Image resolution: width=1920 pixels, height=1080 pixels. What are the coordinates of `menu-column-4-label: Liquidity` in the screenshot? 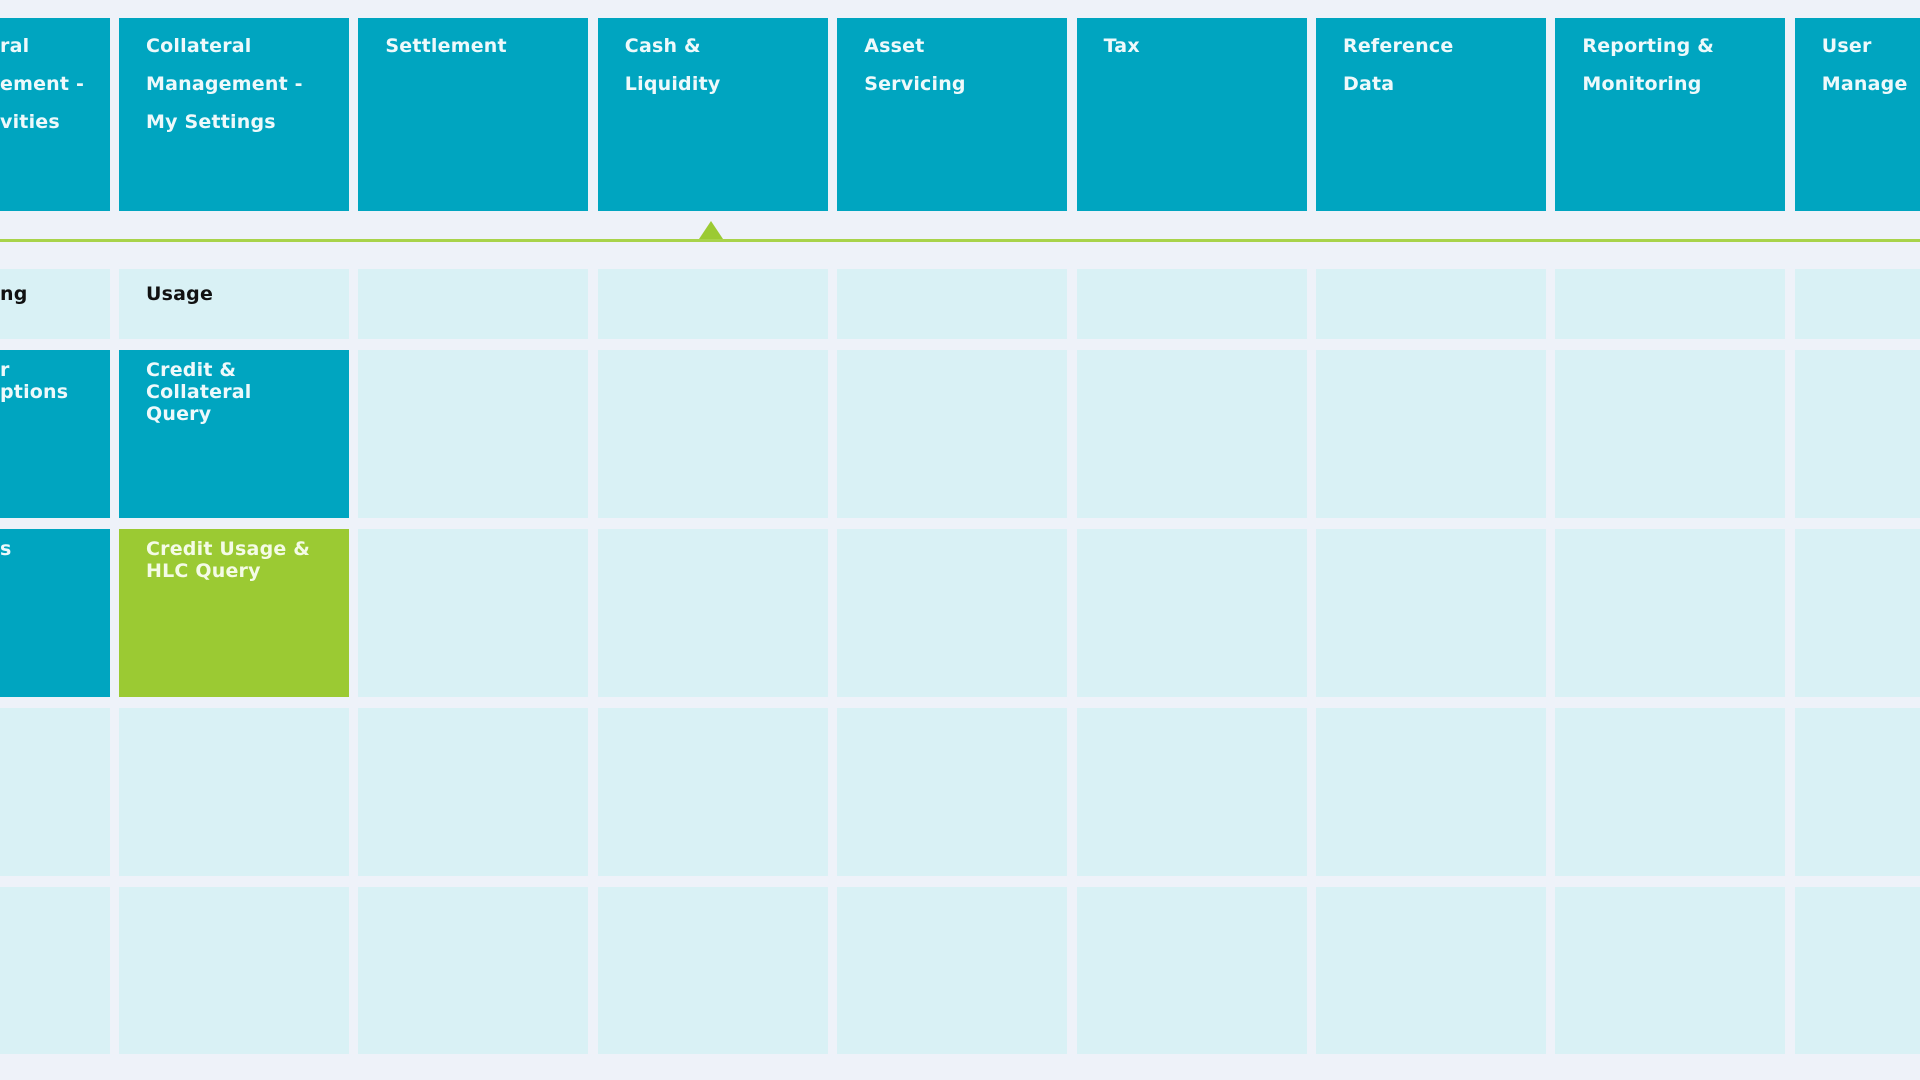 It's located at (672, 84).